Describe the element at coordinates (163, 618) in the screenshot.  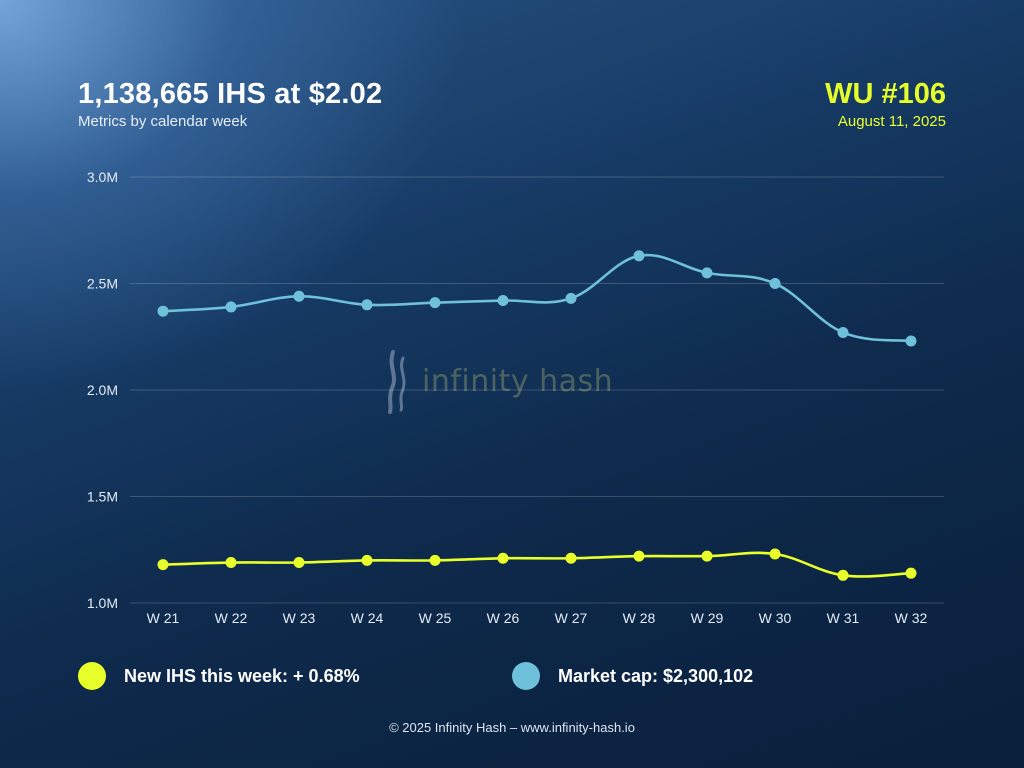
I see `x-tick-label: W 21` at that location.